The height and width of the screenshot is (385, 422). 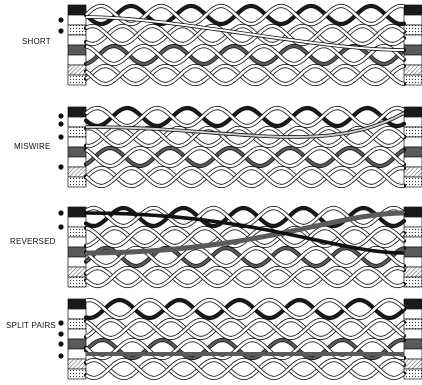 I want to click on reversed-wire-b, so click(x=245, y=233).